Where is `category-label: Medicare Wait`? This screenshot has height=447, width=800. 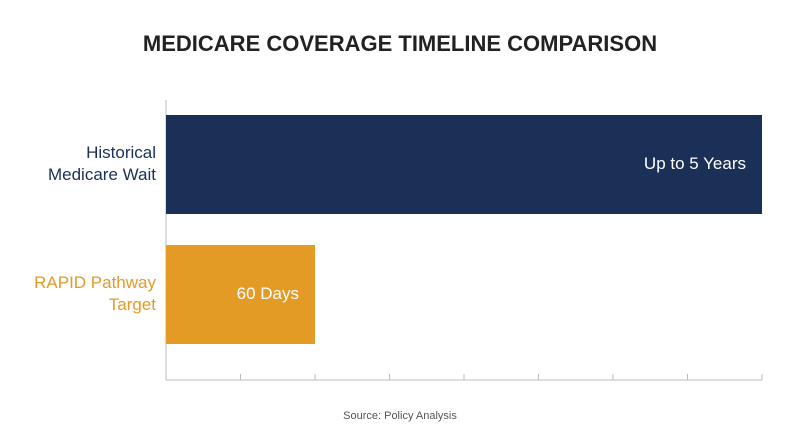
category-label: Medicare Wait is located at coordinates (102, 174).